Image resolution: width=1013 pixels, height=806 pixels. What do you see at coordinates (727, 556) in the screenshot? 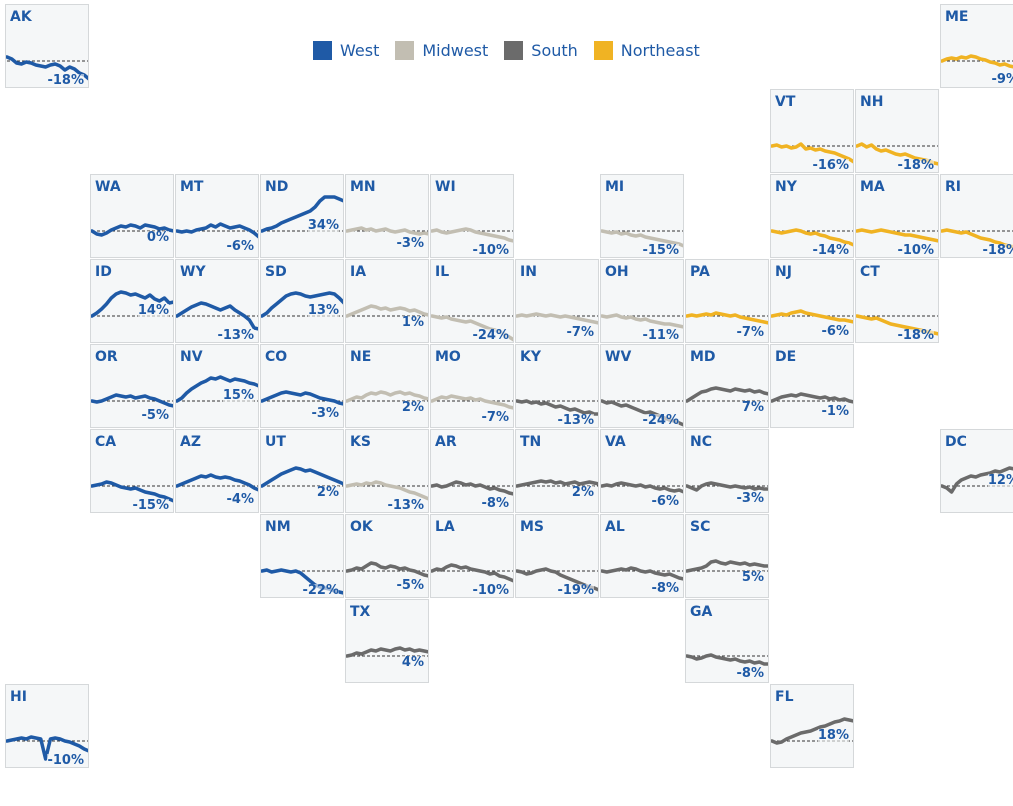
I see `state-tile-sc: SC 5%` at bounding box center [727, 556].